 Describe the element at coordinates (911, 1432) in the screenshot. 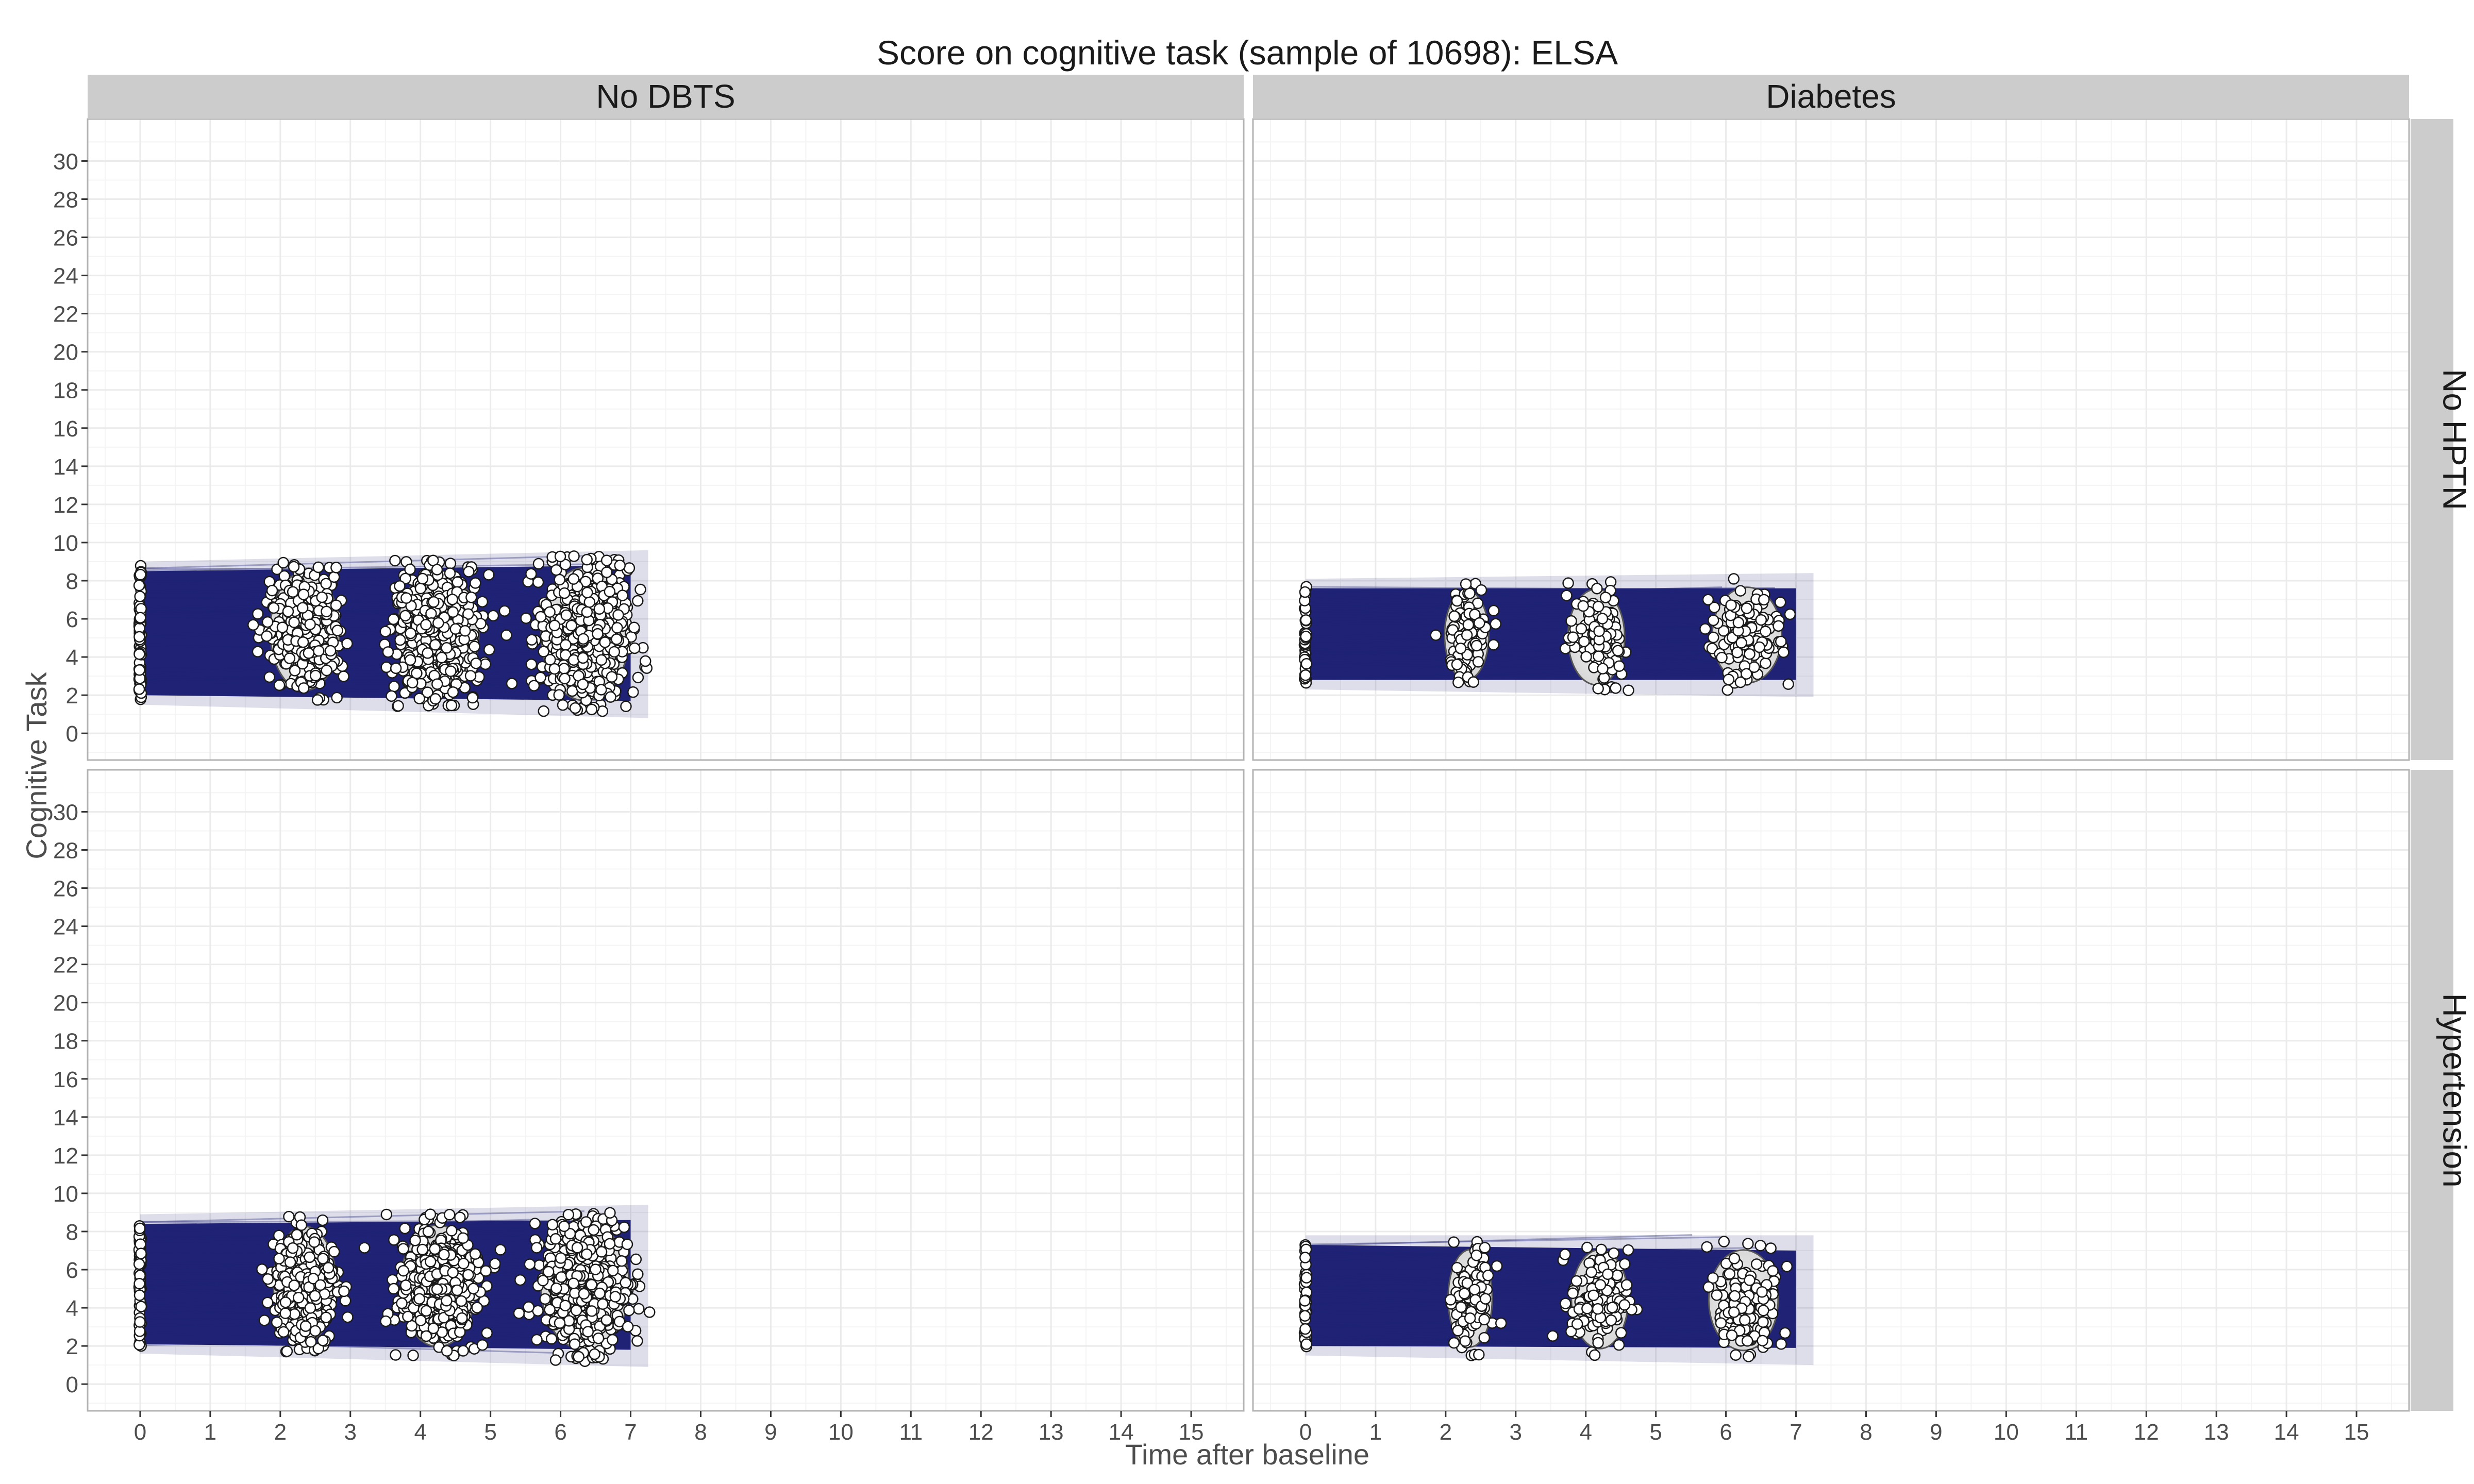

I see `x-tick-label: 11` at that location.